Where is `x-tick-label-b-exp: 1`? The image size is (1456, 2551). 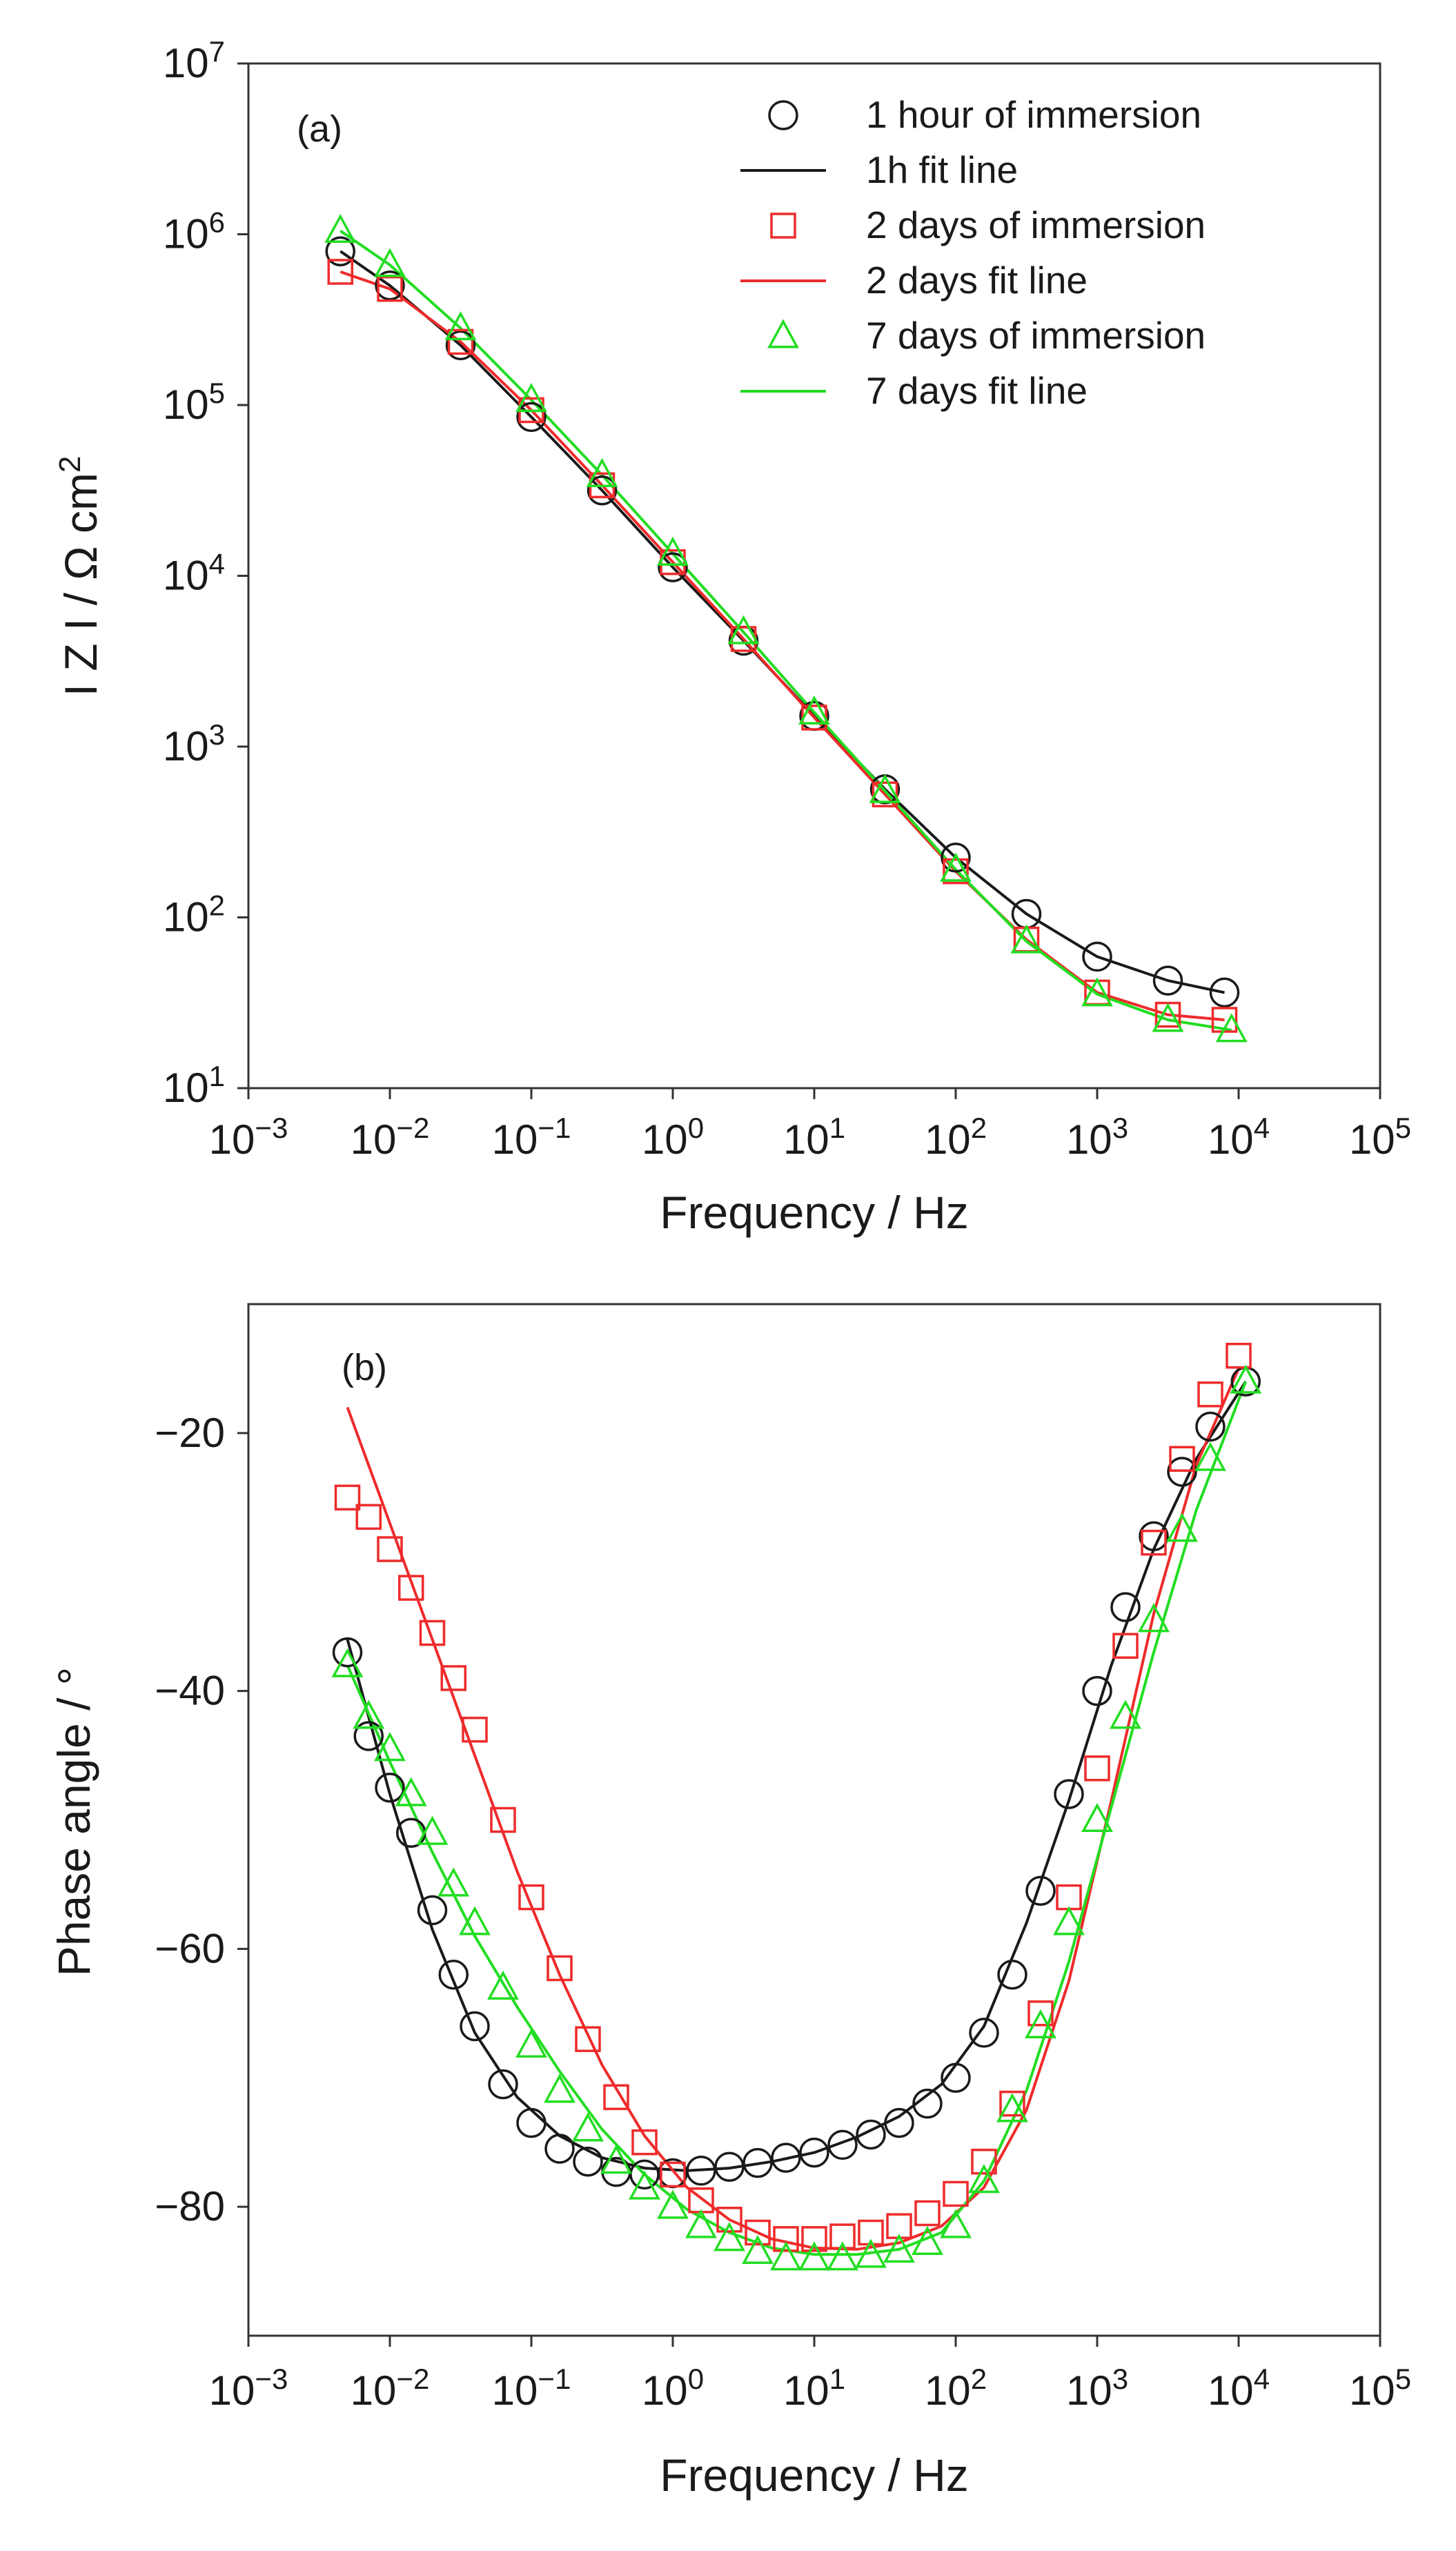
x-tick-label-b-exp: 1 is located at coordinates (837, 2379).